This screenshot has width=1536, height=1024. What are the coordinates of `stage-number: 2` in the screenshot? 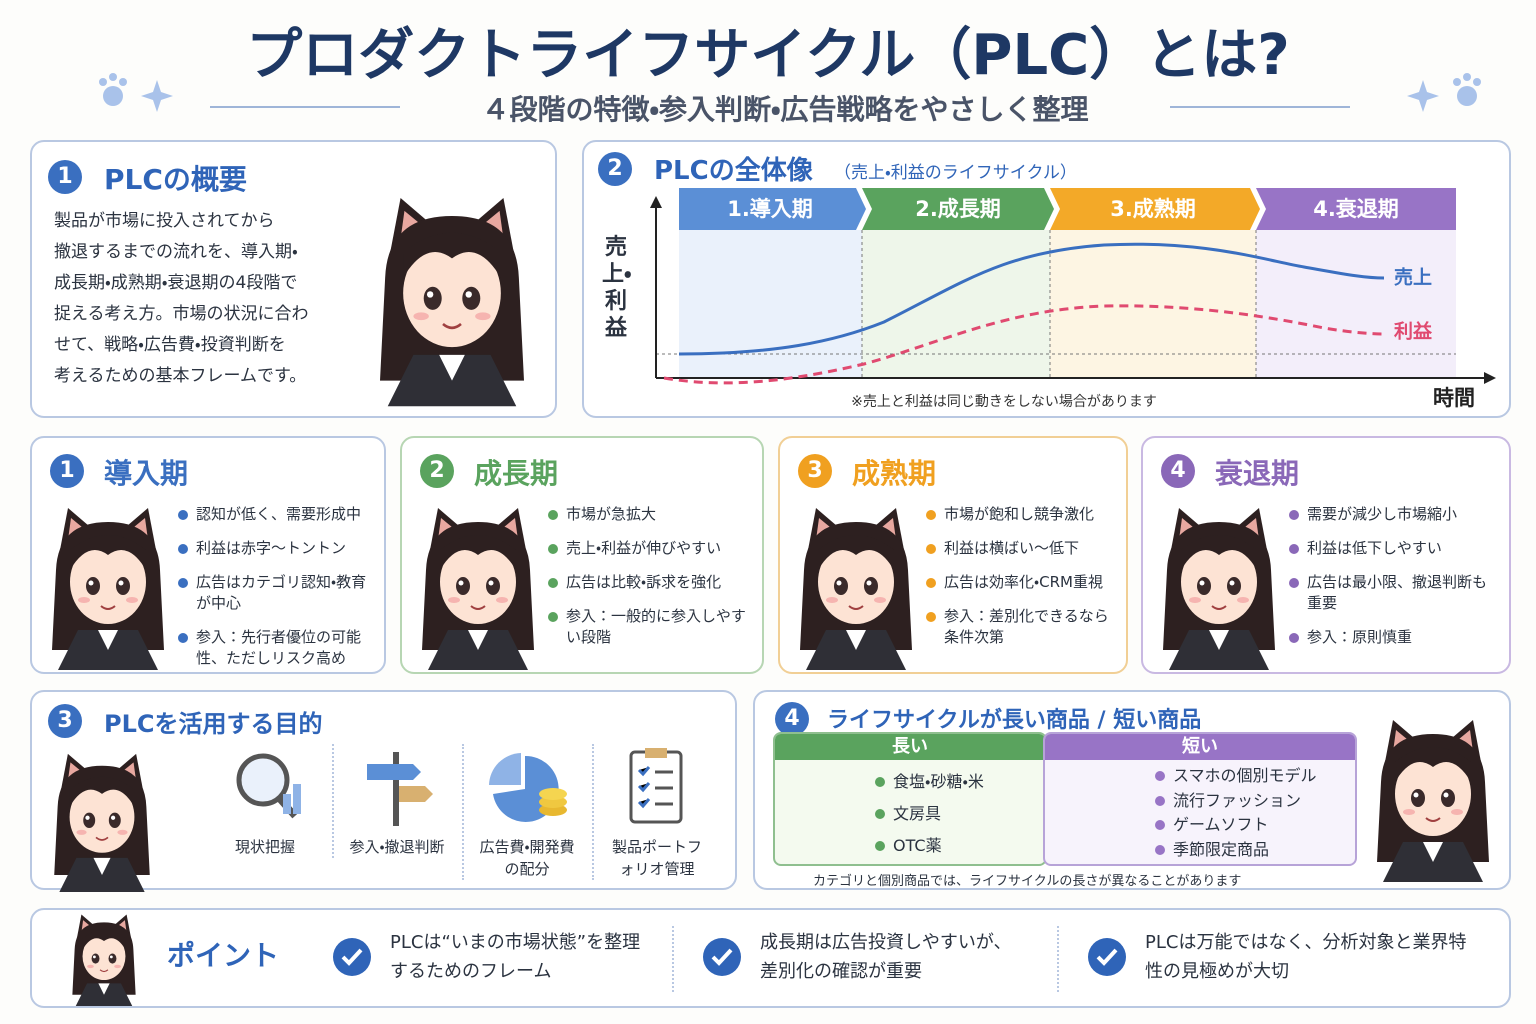 It's located at (437, 471).